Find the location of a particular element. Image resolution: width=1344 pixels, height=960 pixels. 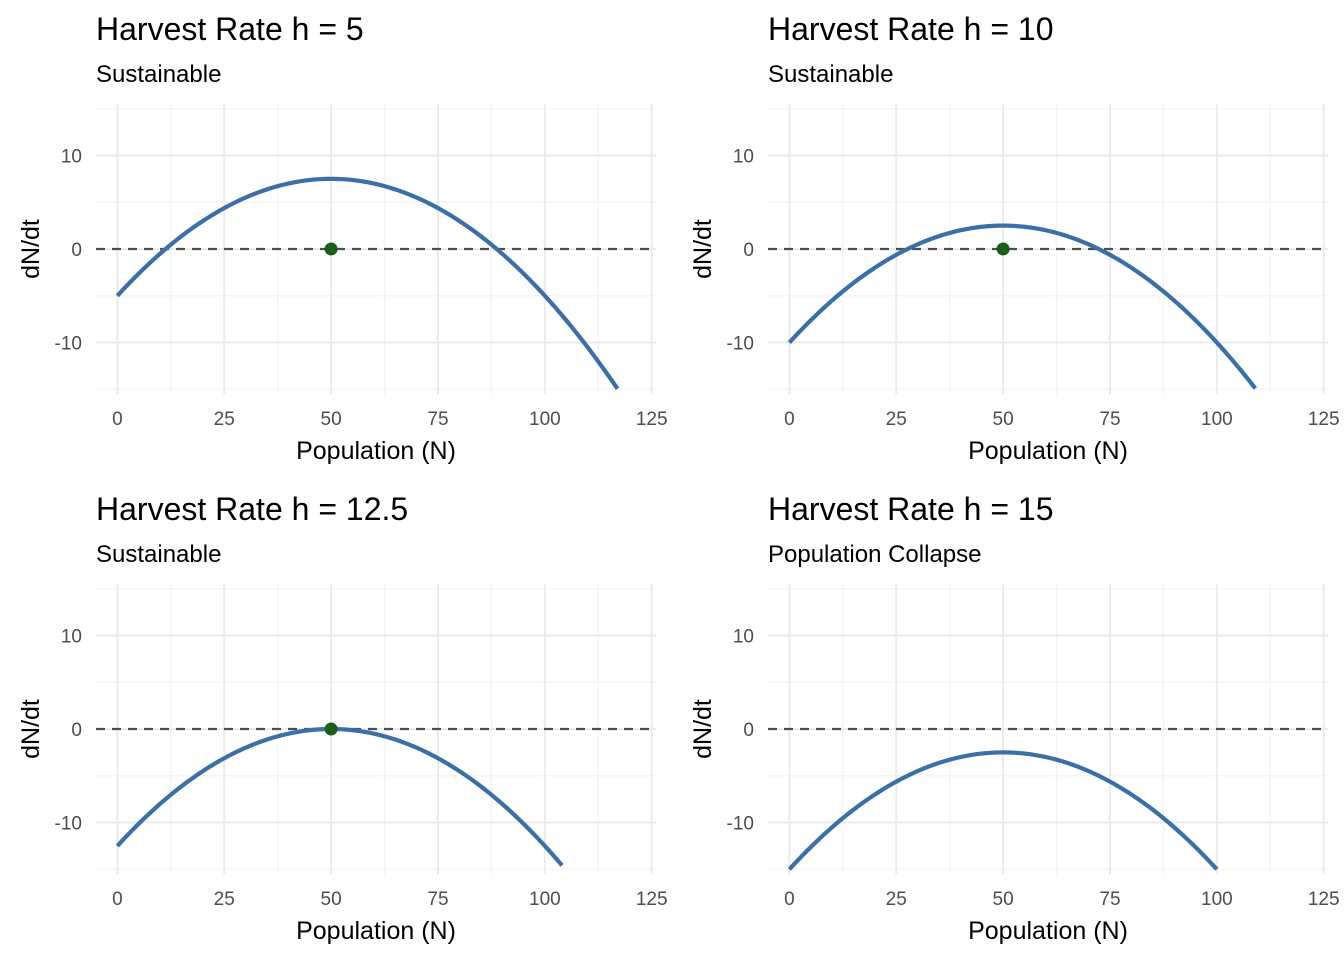

panel-title: Harvest Rate h = 12.5 is located at coordinates (252, 509).